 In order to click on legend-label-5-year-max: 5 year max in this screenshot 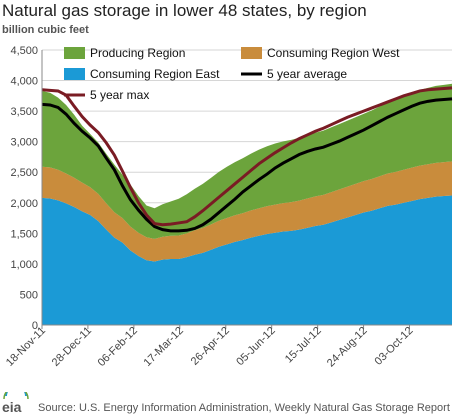, I will do `click(119, 95)`.